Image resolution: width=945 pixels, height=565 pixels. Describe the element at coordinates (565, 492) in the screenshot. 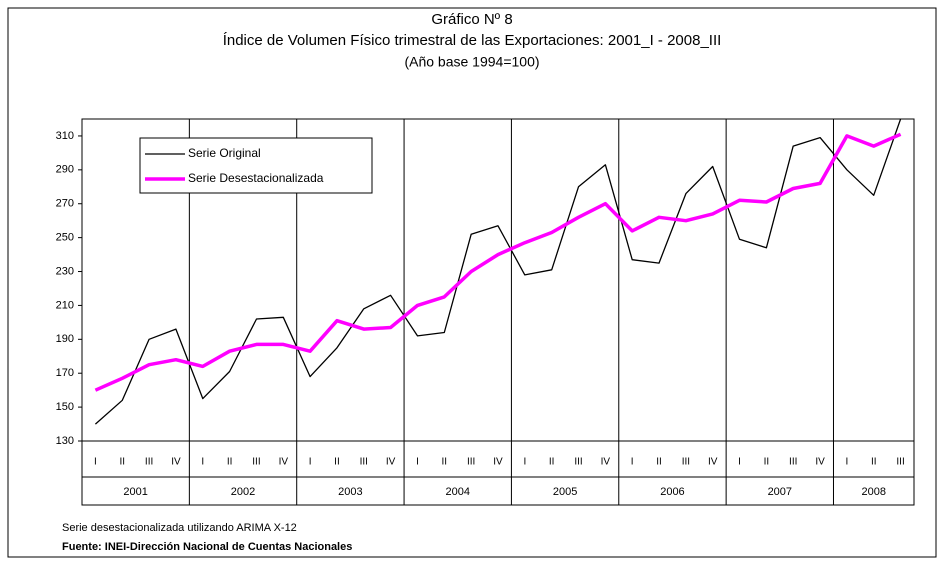

I see `year-label: 2005` at that location.